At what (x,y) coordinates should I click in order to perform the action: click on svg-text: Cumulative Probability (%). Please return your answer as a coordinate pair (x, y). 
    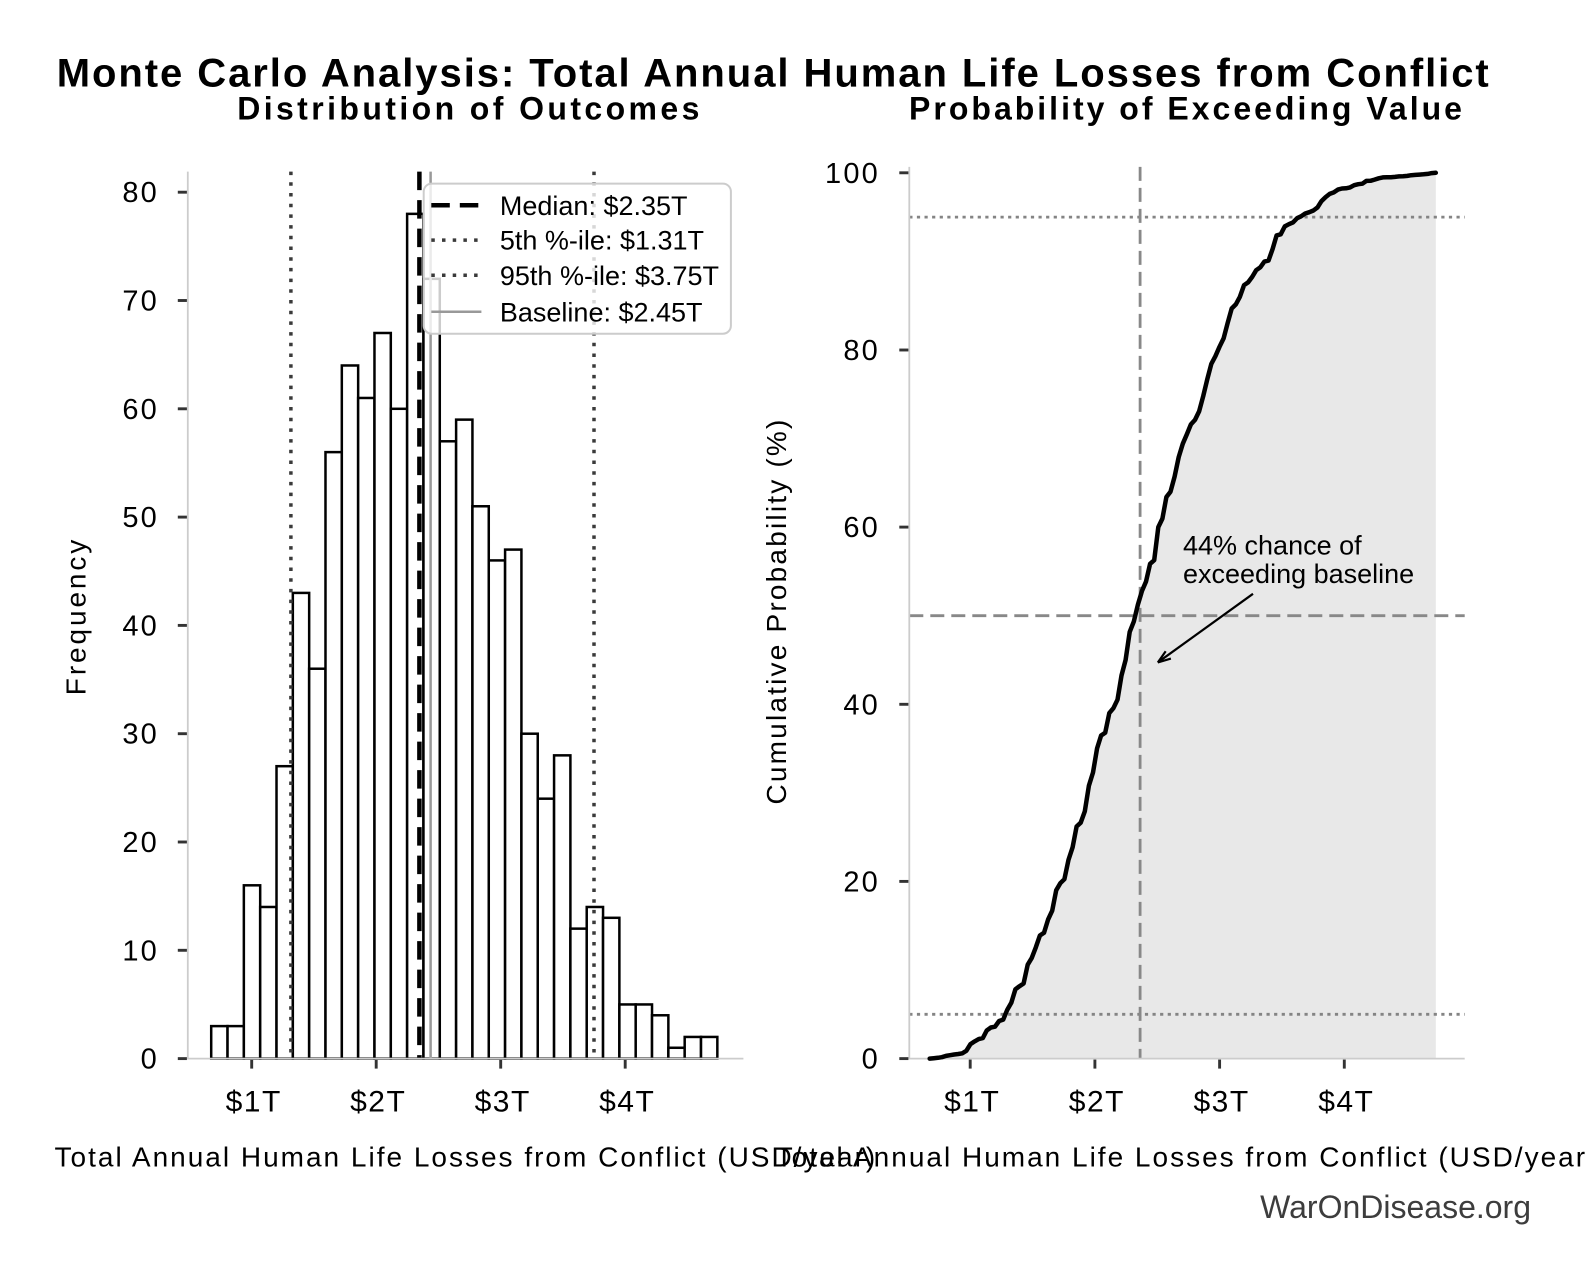
    Looking at the image, I should click on (776, 610).